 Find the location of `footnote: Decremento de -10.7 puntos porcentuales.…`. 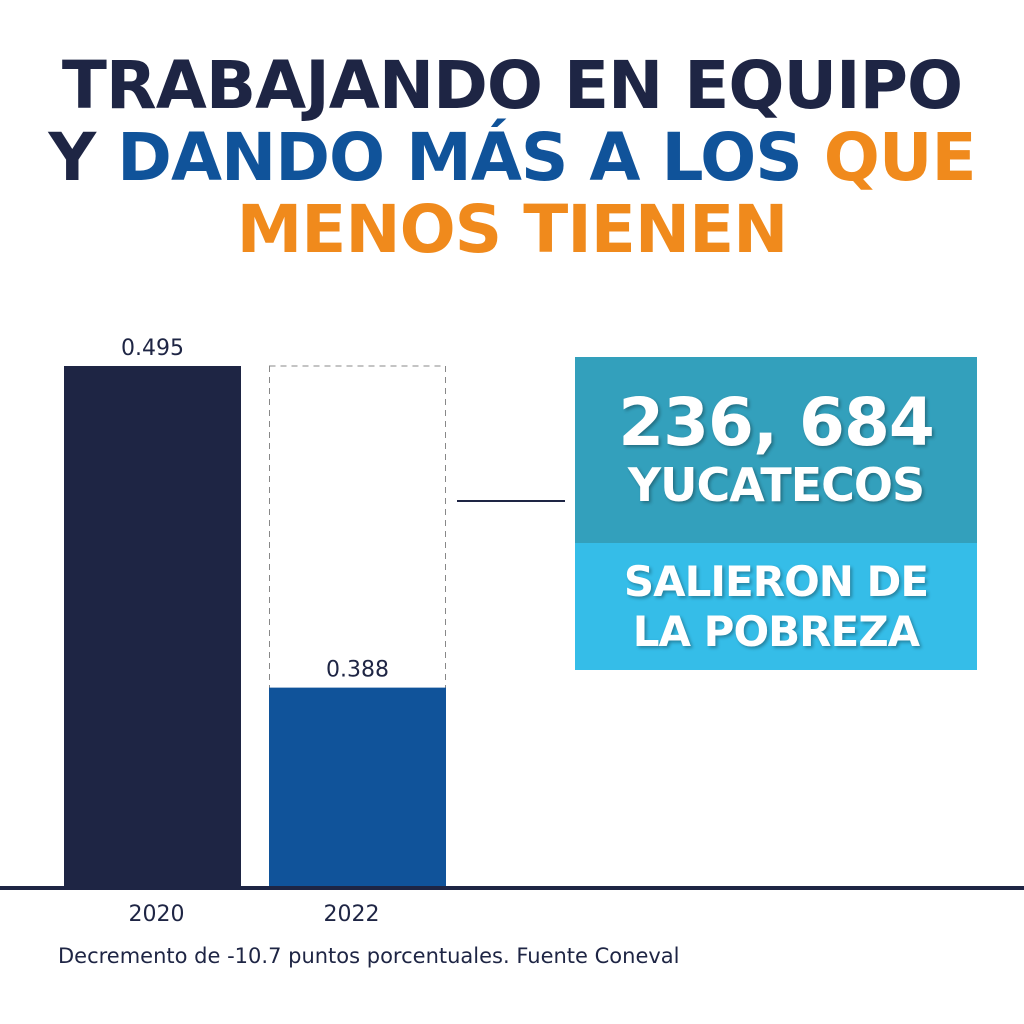

footnote: Decremento de -10.7 puntos porcentuales.… is located at coordinates (369, 956).